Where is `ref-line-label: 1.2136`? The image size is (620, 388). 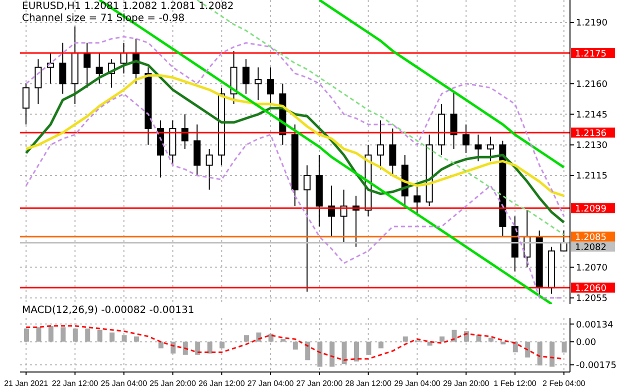 ref-line-label: 1.2136 is located at coordinates (591, 134).